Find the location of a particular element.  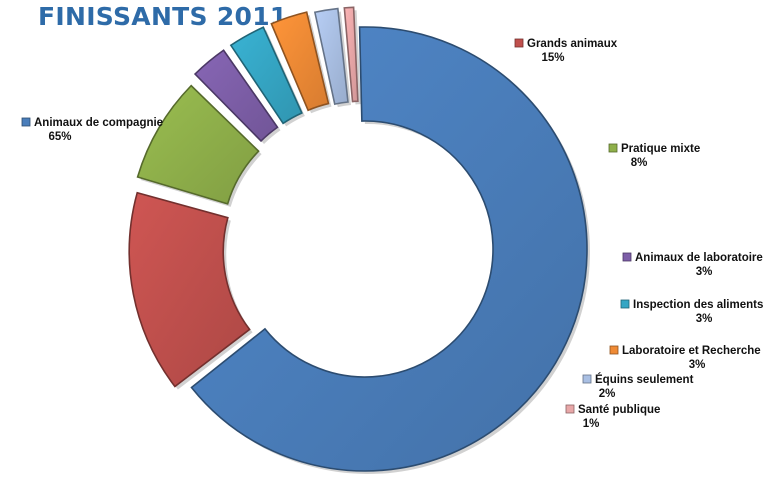

slice-label: Grands animaux is located at coordinates (572, 44).